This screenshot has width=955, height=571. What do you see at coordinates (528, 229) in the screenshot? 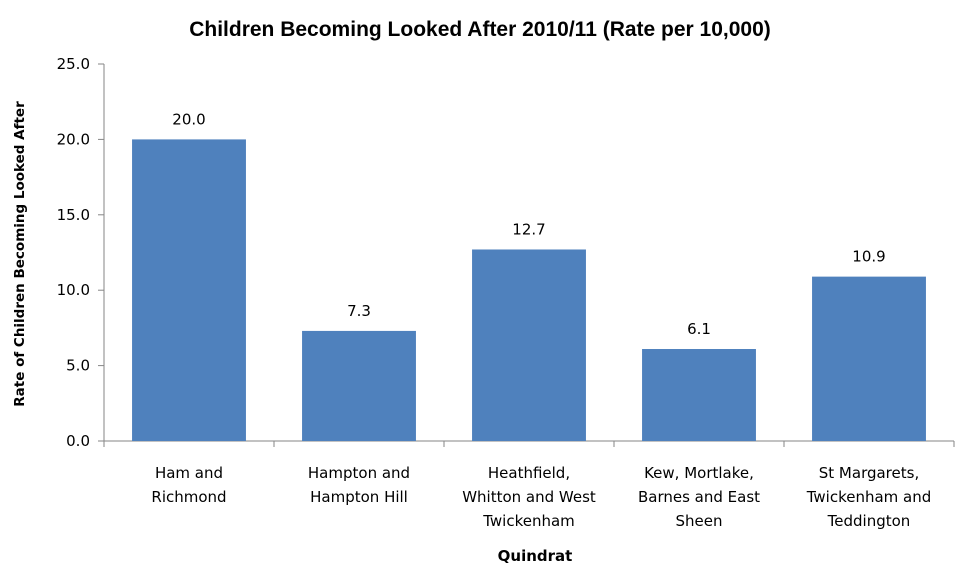
I see `data-label: 12.7` at bounding box center [528, 229].